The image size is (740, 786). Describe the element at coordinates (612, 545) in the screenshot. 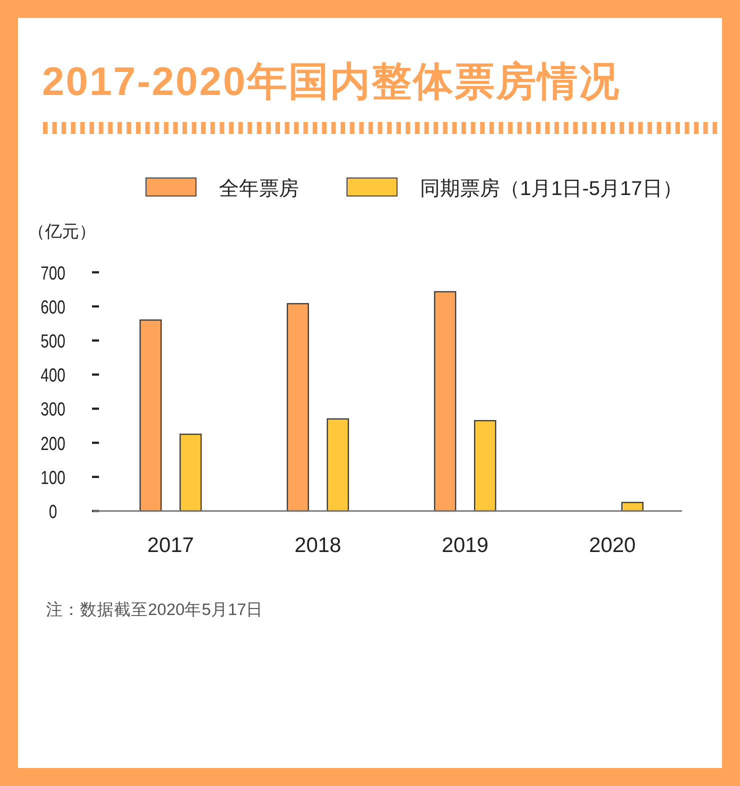

I see `x-tick-label: 2020` at that location.